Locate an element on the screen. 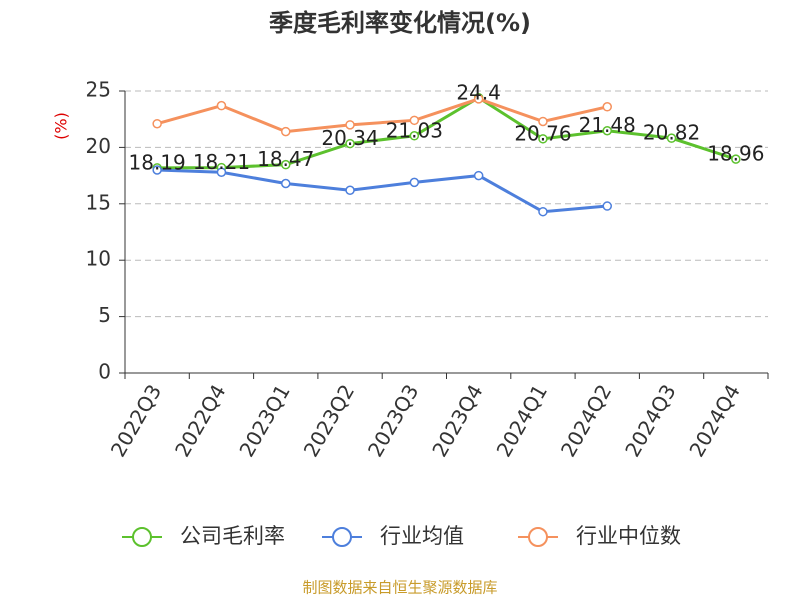  x-tick-label: 2024Q3 is located at coordinates (650, 420).